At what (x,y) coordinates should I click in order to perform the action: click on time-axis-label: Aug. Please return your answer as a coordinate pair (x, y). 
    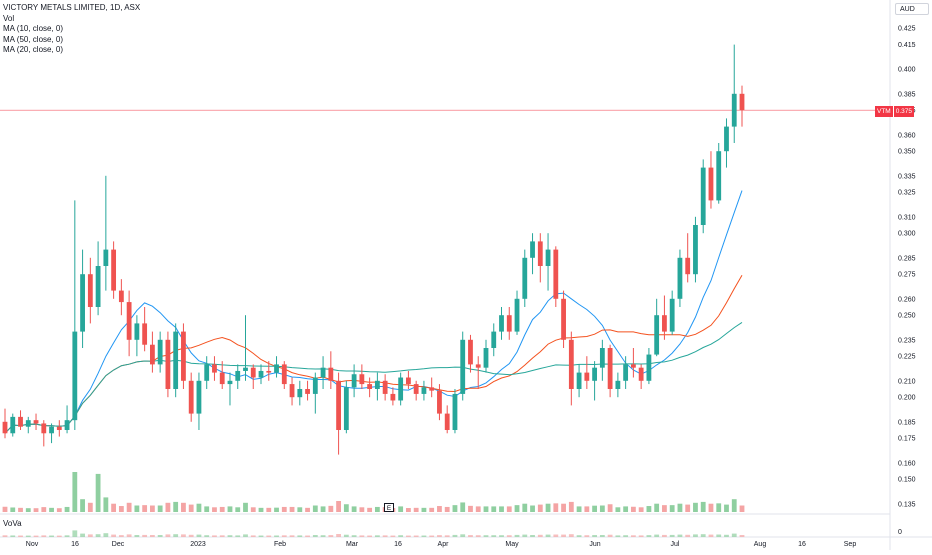
    Looking at the image, I should click on (760, 544).